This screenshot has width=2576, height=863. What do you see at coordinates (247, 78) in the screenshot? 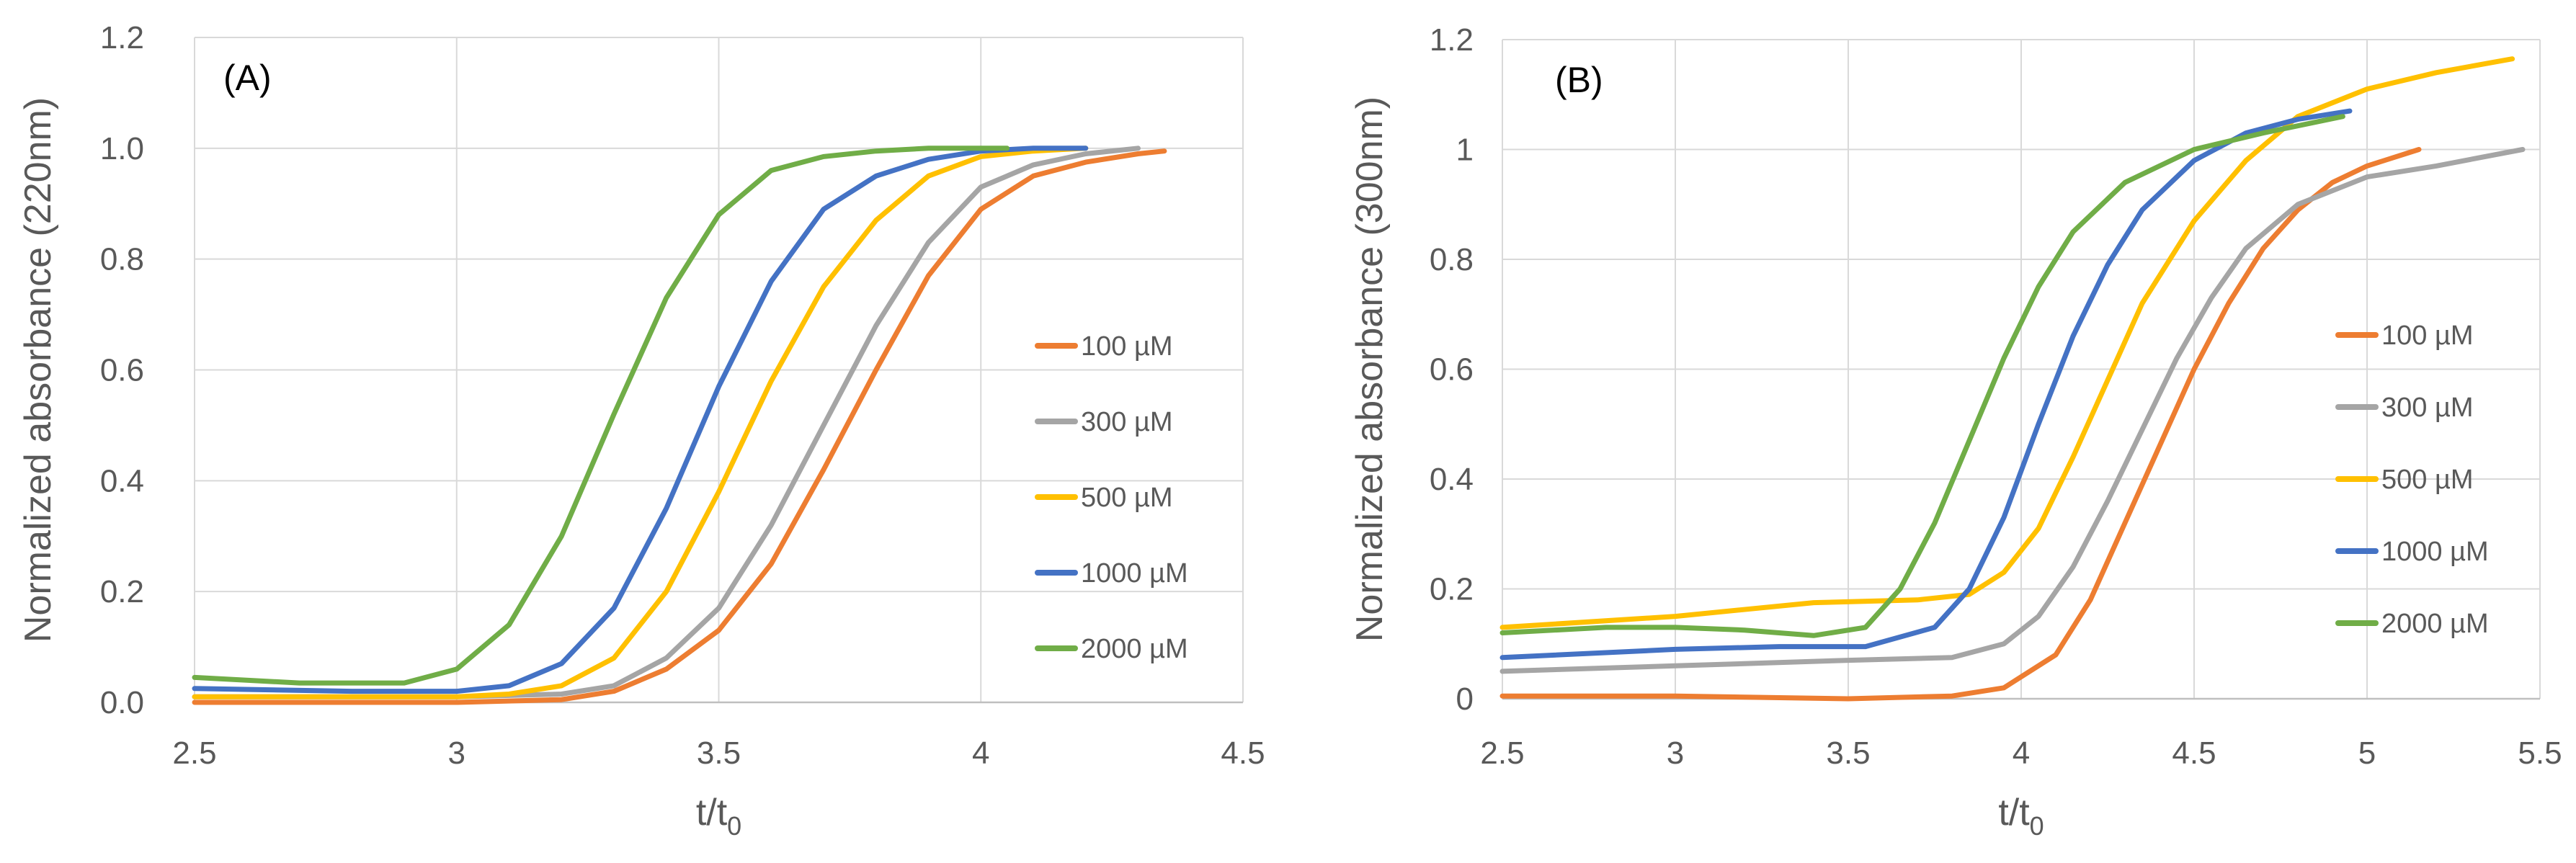
I see `panel-label: (A)` at bounding box center [247, 78].